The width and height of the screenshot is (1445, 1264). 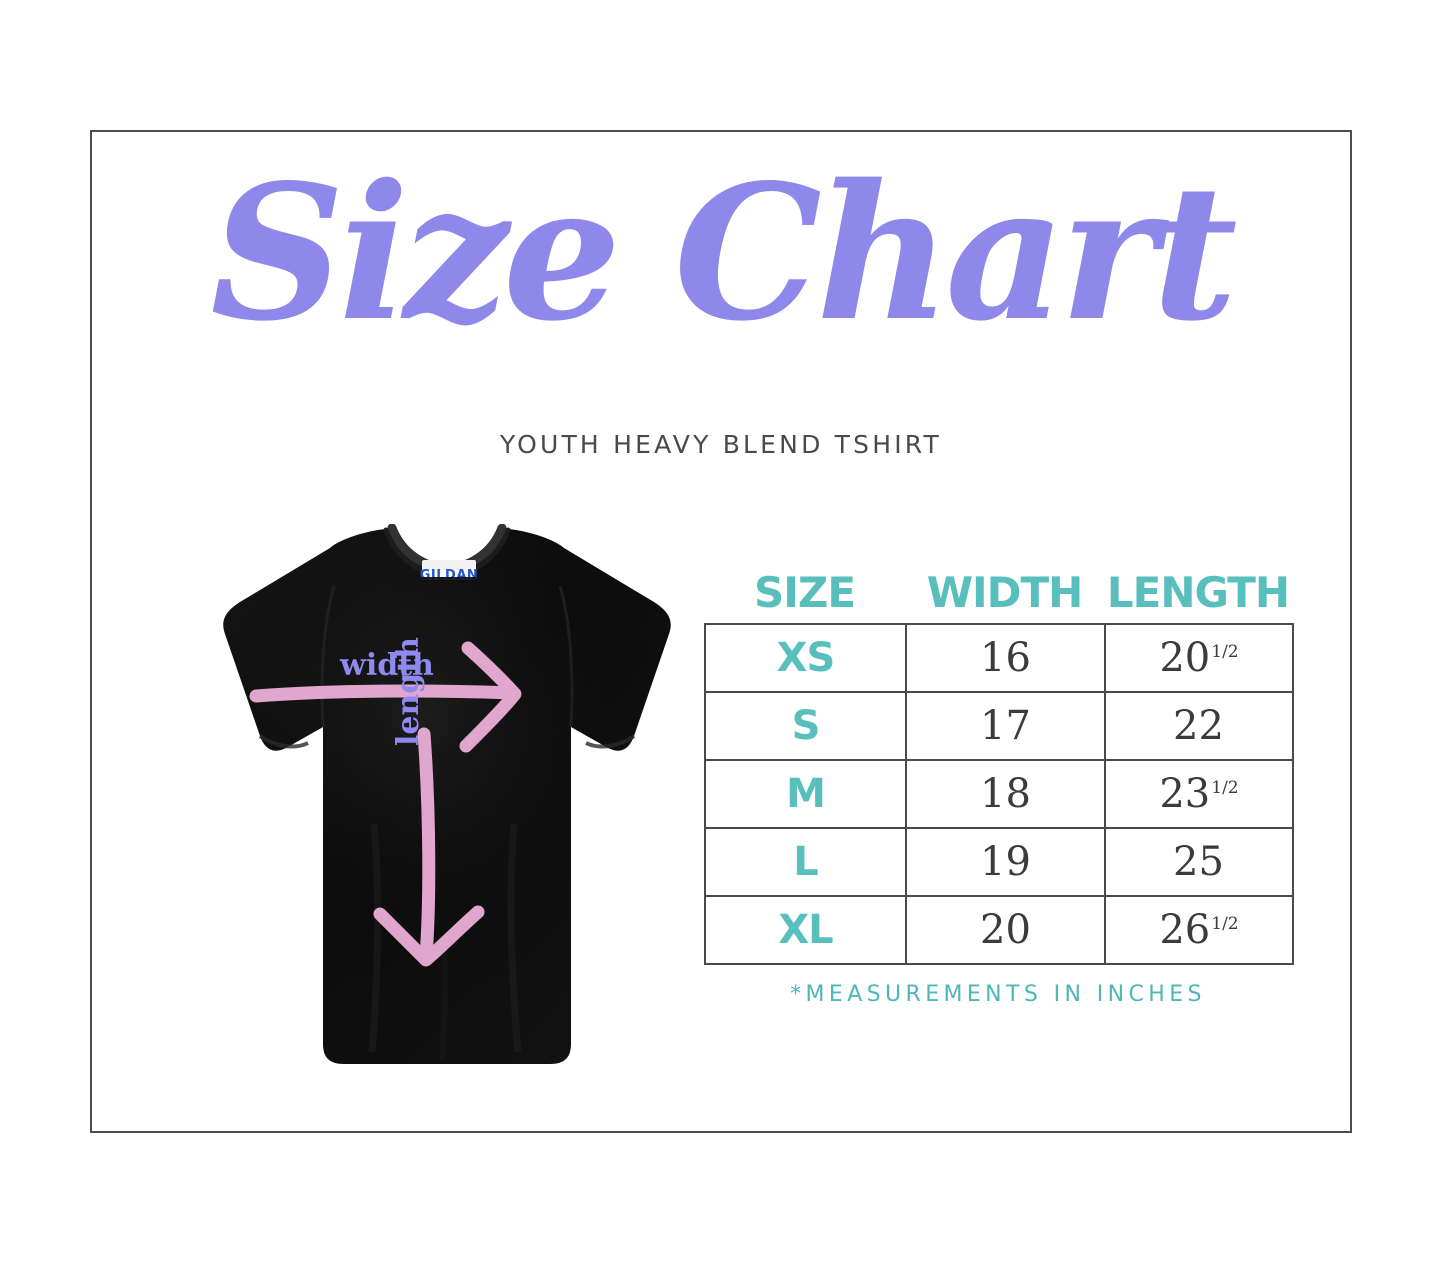 What do you see at coordinates (1185, 794) in the screenshot?
I see `length-whole: 23` at bounding box center [1185, 794].